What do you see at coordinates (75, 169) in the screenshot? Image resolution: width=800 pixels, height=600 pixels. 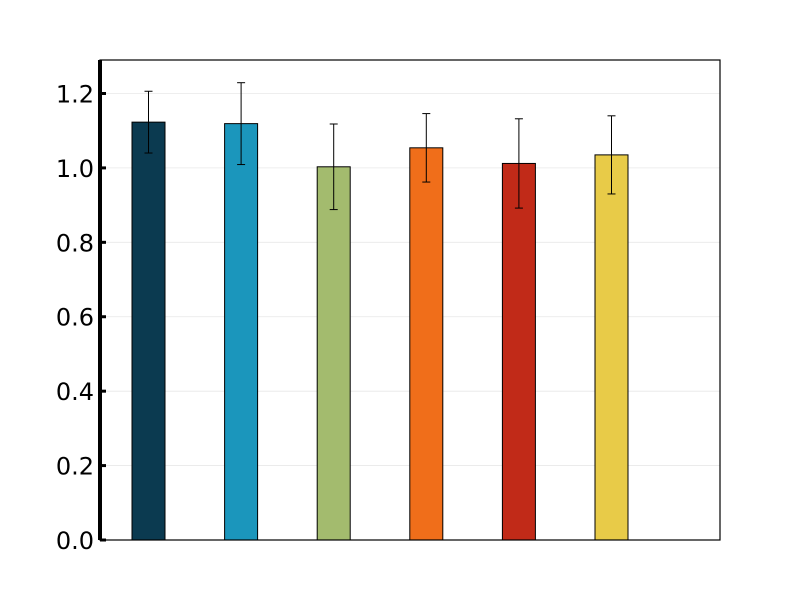 I see `y-tick-label: 1.0` at bounding box center [75, 169].